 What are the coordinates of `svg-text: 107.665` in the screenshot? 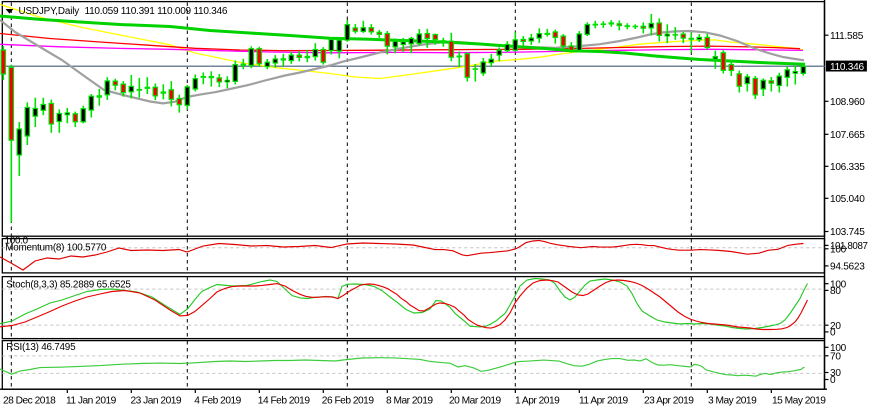 It's located at (847, 135).